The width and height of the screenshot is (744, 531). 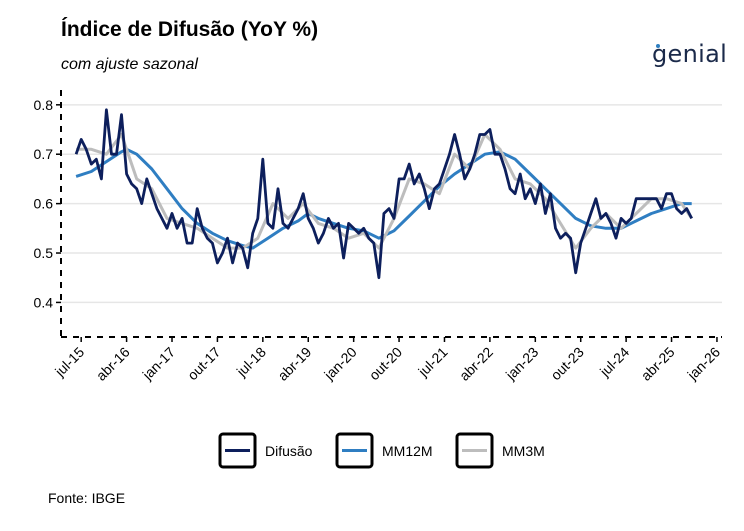 I want to click on chart-subtitle: com ajuste sazonal, so click(x=129, y=64).